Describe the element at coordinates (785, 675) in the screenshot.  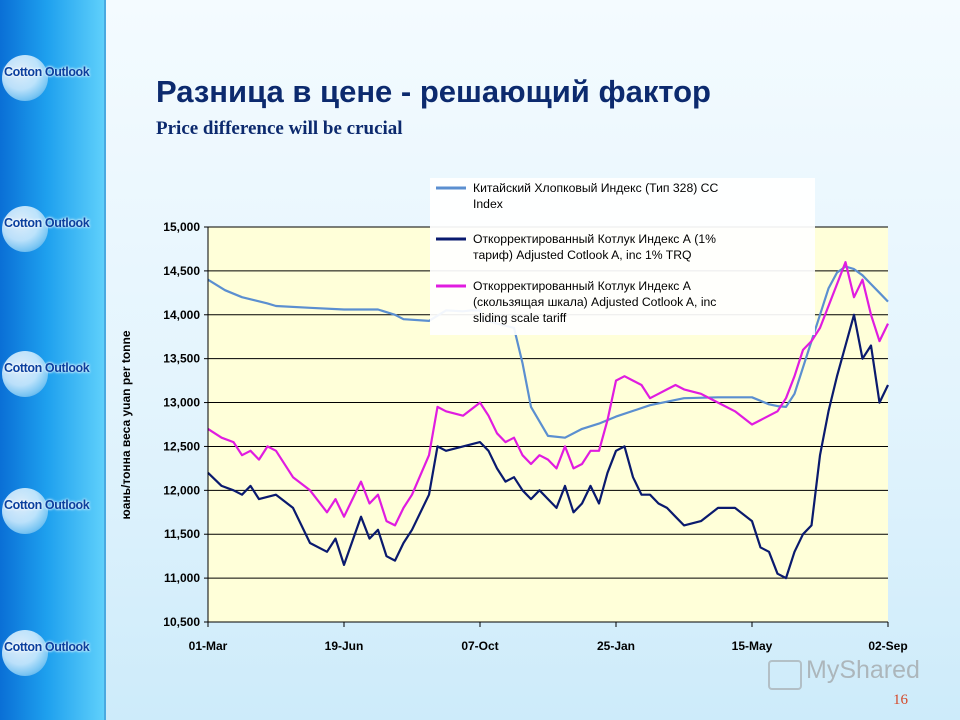
I see `watermark-icon` at that location.